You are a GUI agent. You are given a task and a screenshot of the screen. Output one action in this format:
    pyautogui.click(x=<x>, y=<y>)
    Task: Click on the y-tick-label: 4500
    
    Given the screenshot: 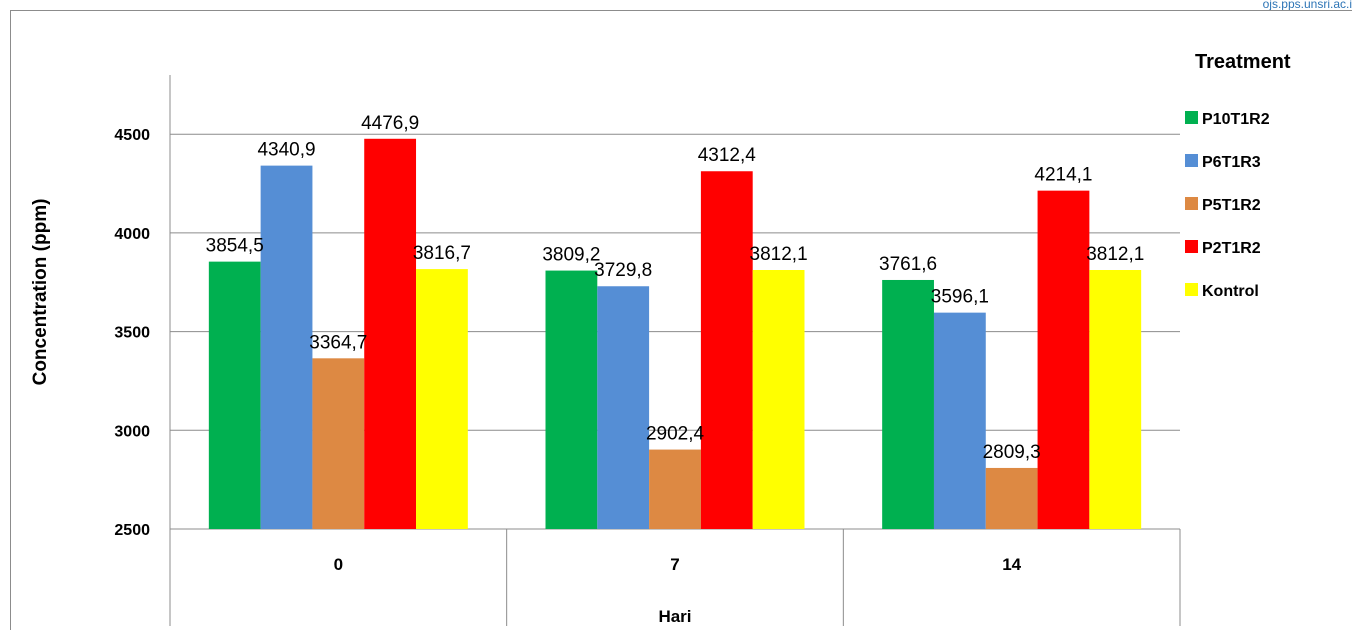 What is the action you would take?
    pyautogui.click(x=132, y=135)
    